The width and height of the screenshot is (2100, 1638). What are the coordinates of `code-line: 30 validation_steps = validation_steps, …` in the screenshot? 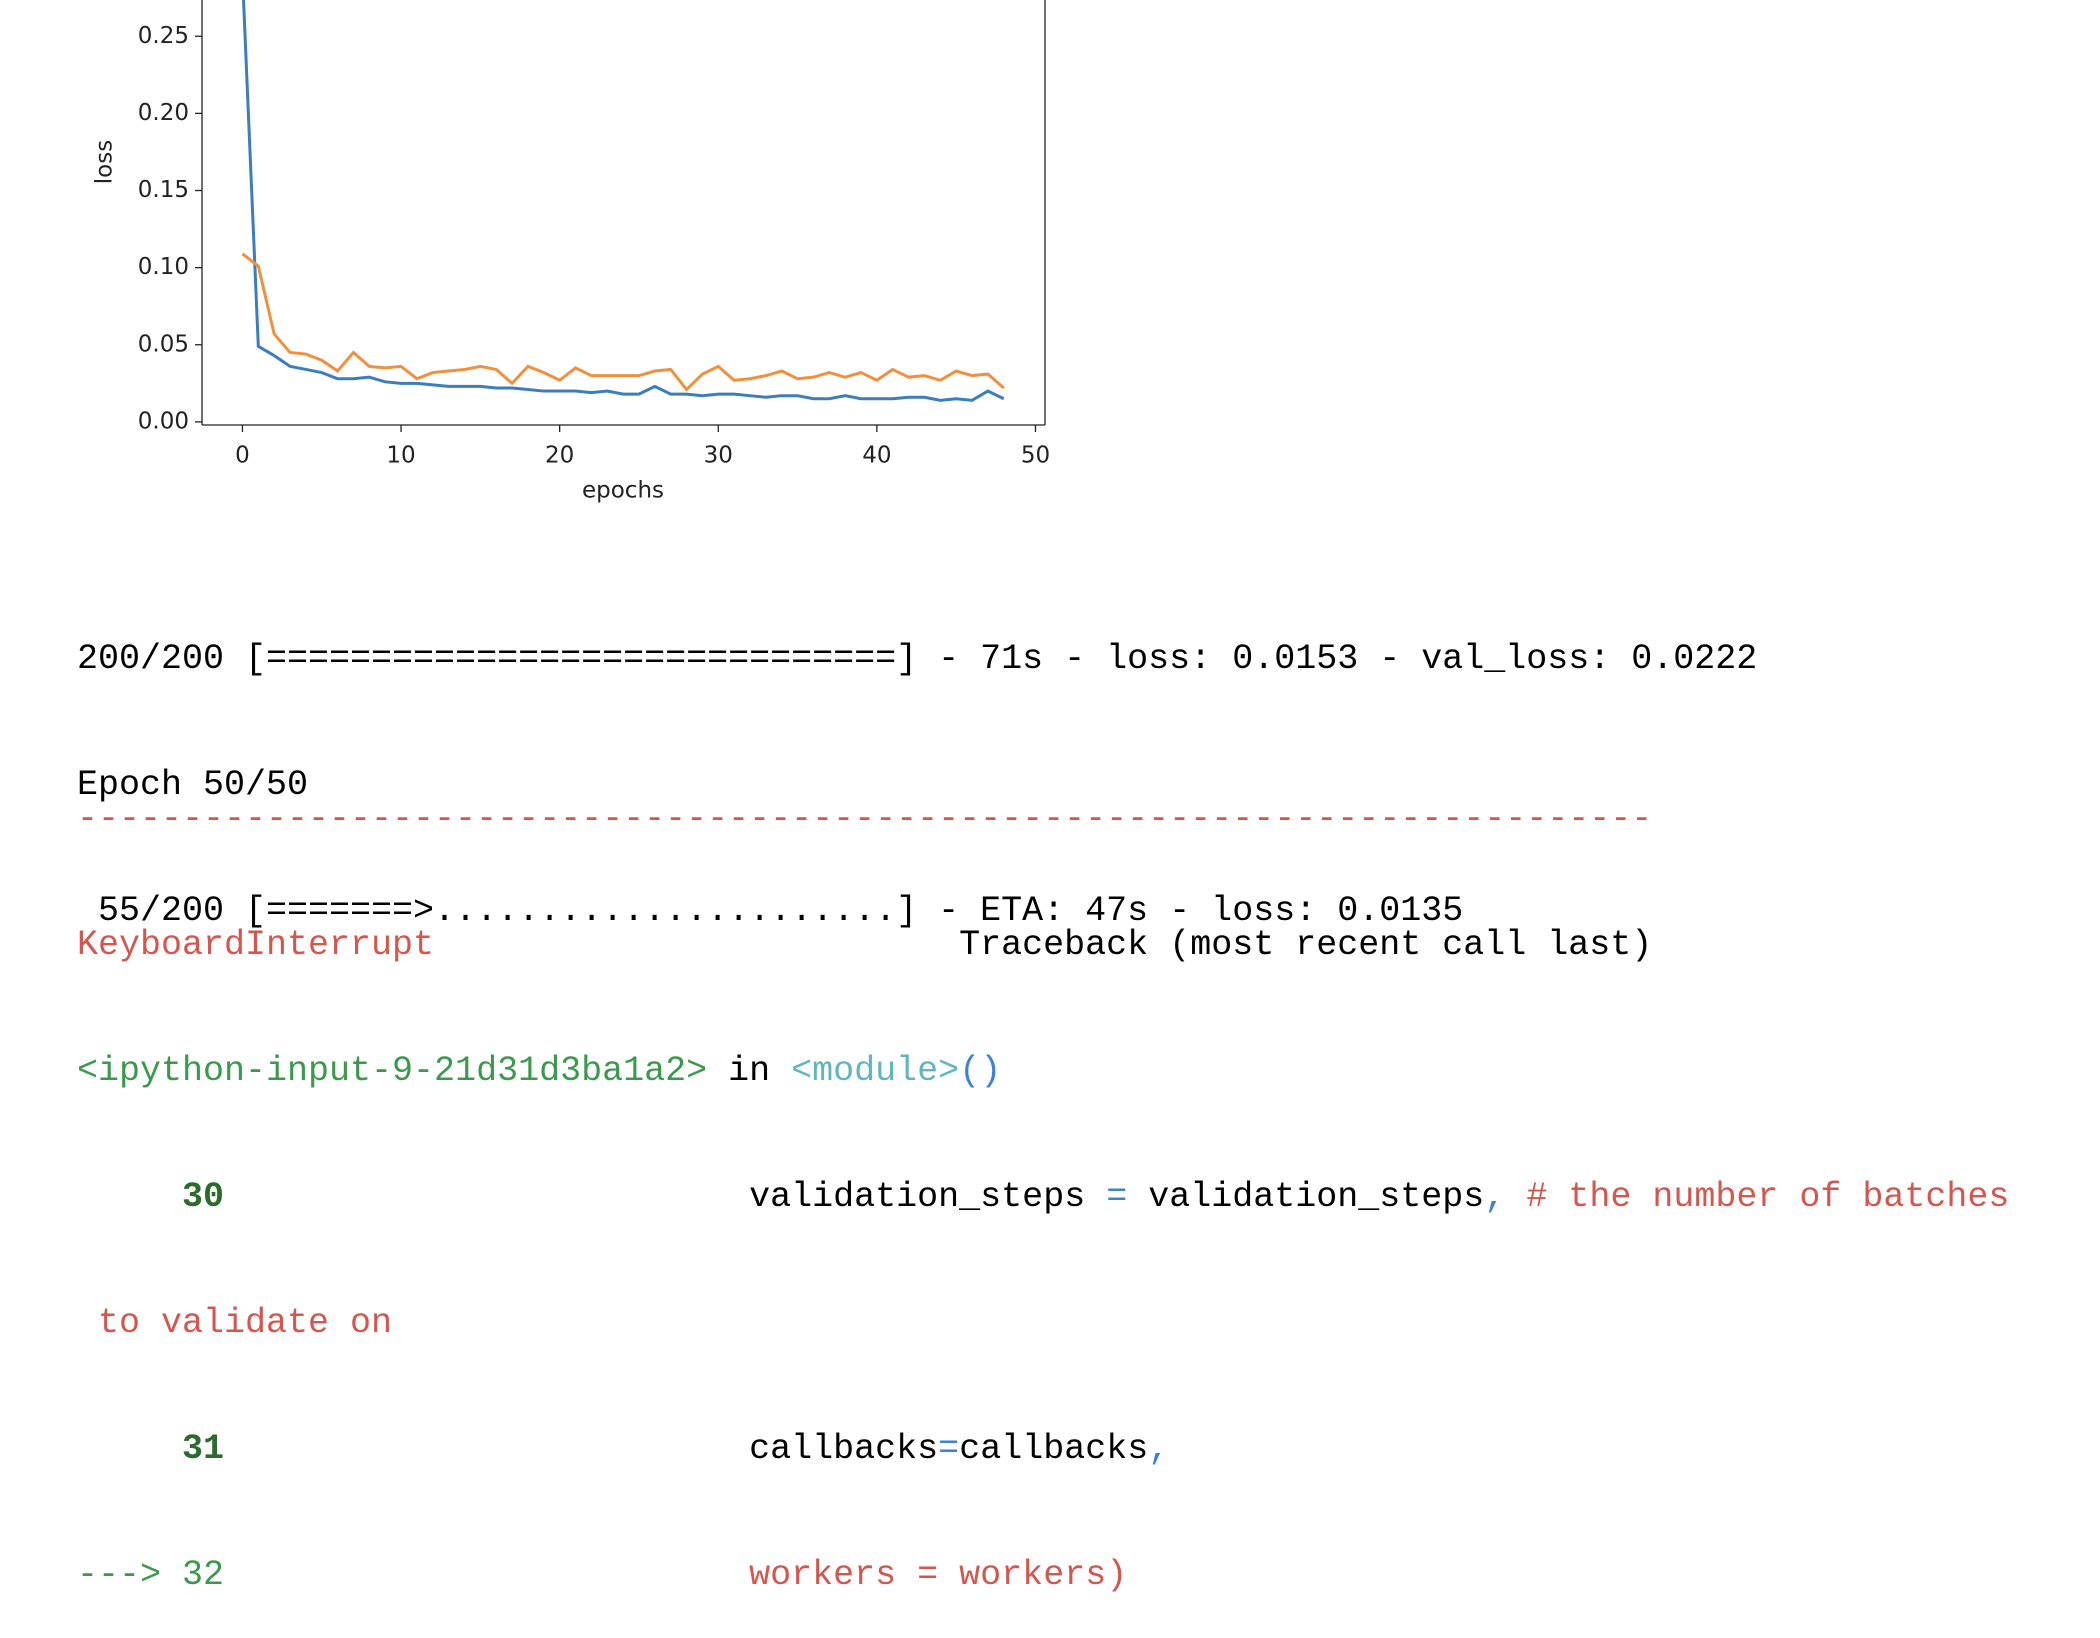 It's located at (1043, 1197).